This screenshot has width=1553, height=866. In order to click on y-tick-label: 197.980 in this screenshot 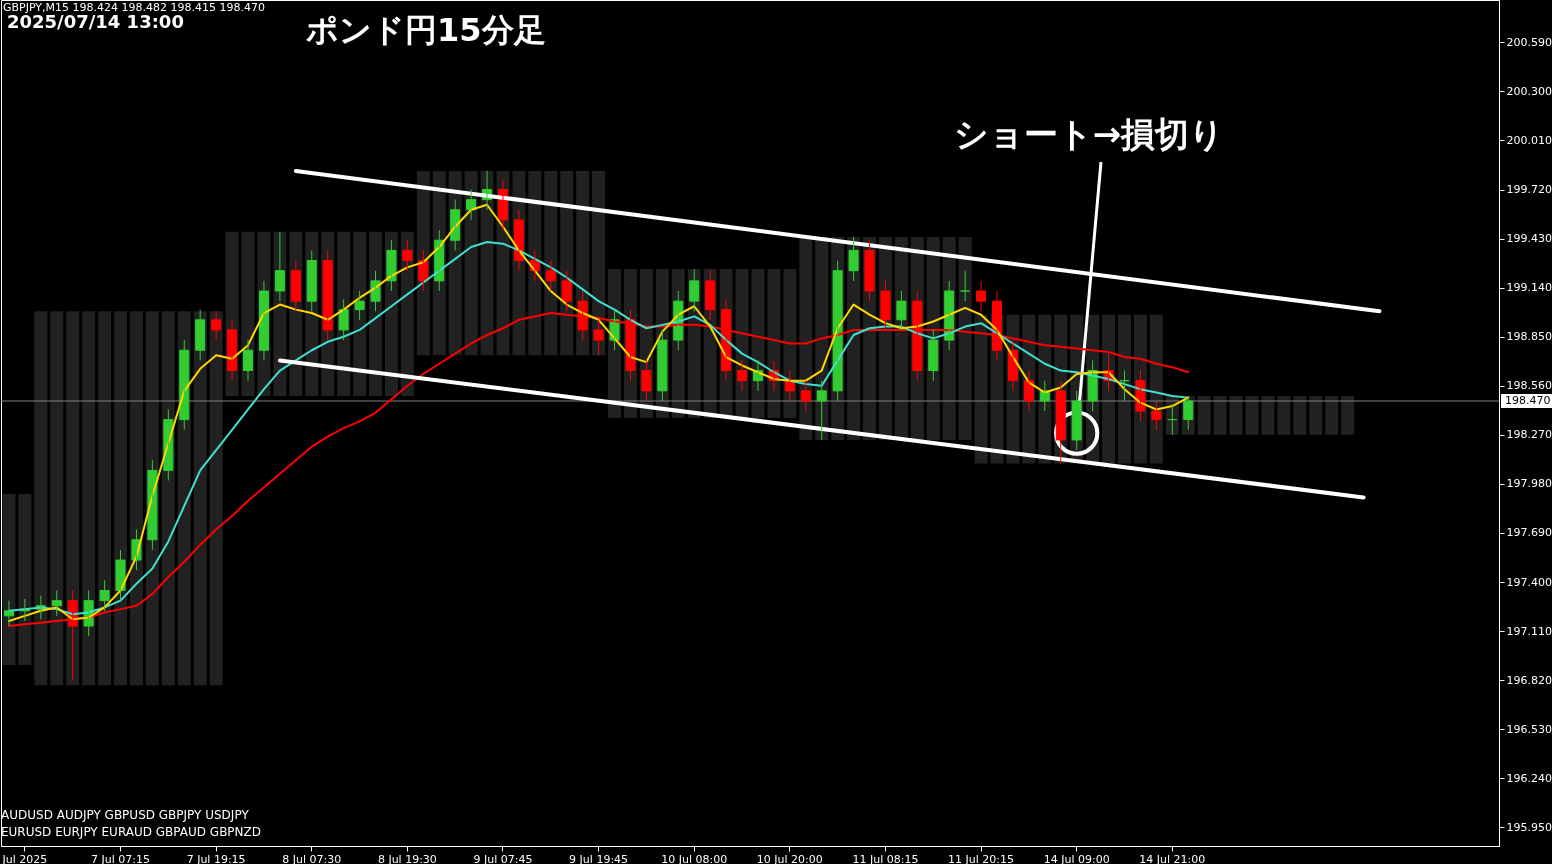, I will do `click(1529, 484)`.